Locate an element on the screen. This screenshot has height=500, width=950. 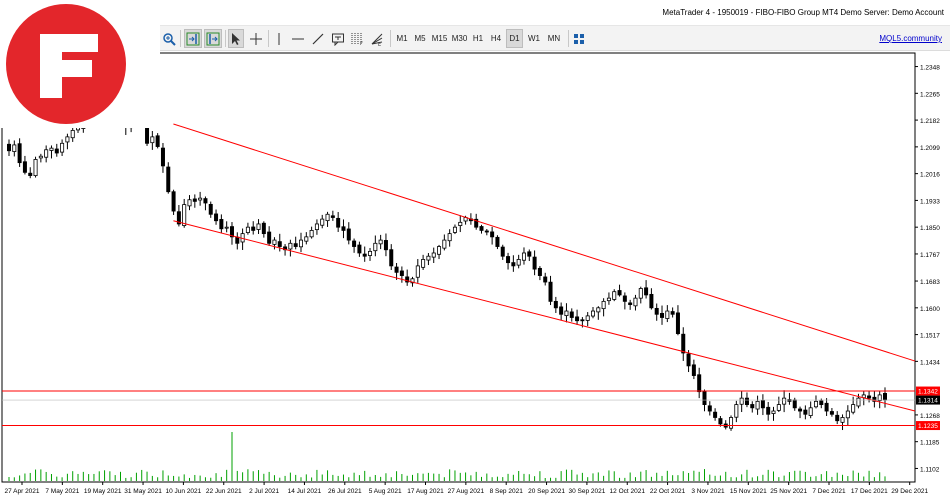
y-tick-label: 1.2016 is located at coordinates (930, 175).